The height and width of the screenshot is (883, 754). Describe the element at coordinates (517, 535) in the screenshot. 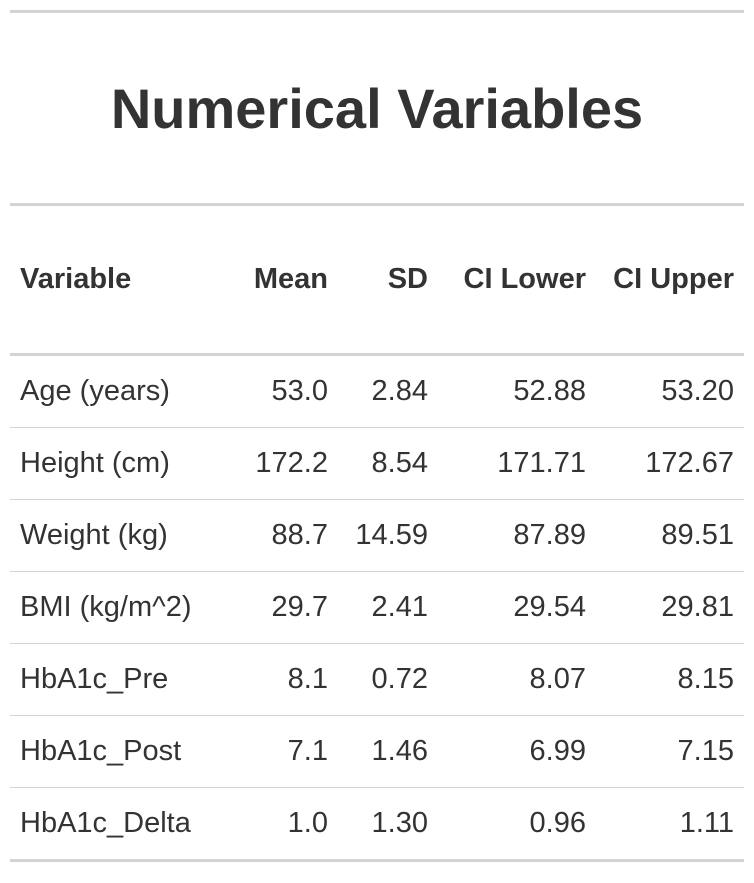

I see `cell-ci-lower: 87.89` at that location.